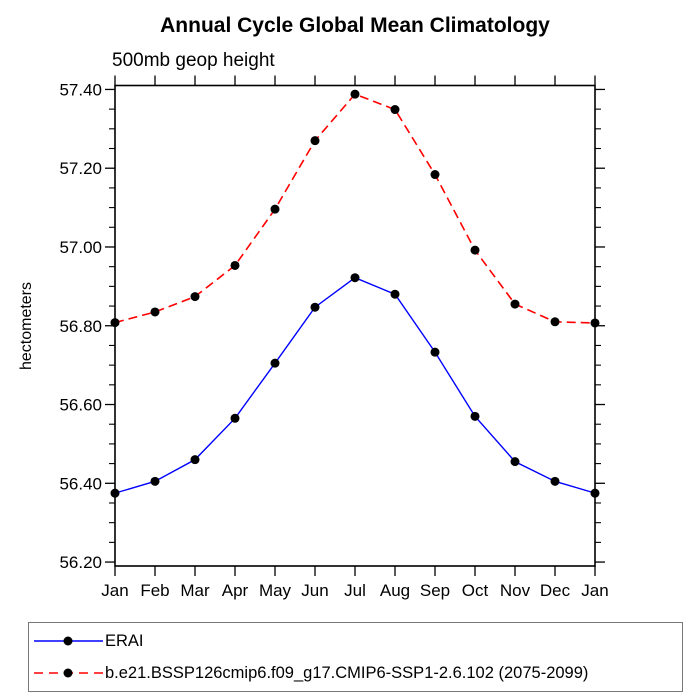 The height and width of the screenshot is (700, 700). What do you see at coordinates (80, 405) in the screenshot?
I see `y-tick-label: 56.60` at bounding box center [80, 405].